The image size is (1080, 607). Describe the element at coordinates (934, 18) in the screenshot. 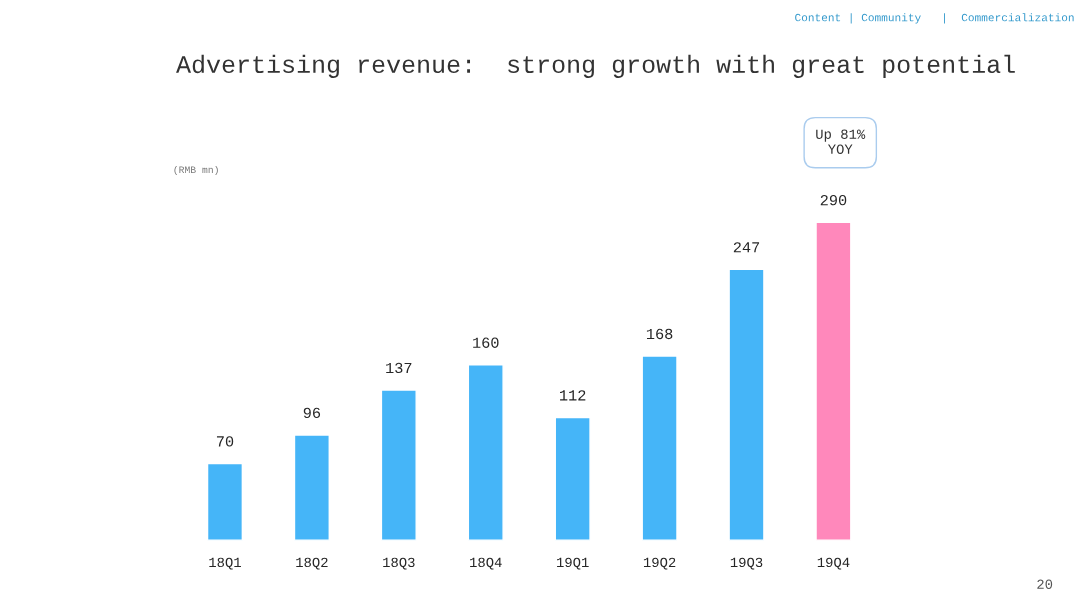

I see `text: Content | Community | Commercialization` at that location.